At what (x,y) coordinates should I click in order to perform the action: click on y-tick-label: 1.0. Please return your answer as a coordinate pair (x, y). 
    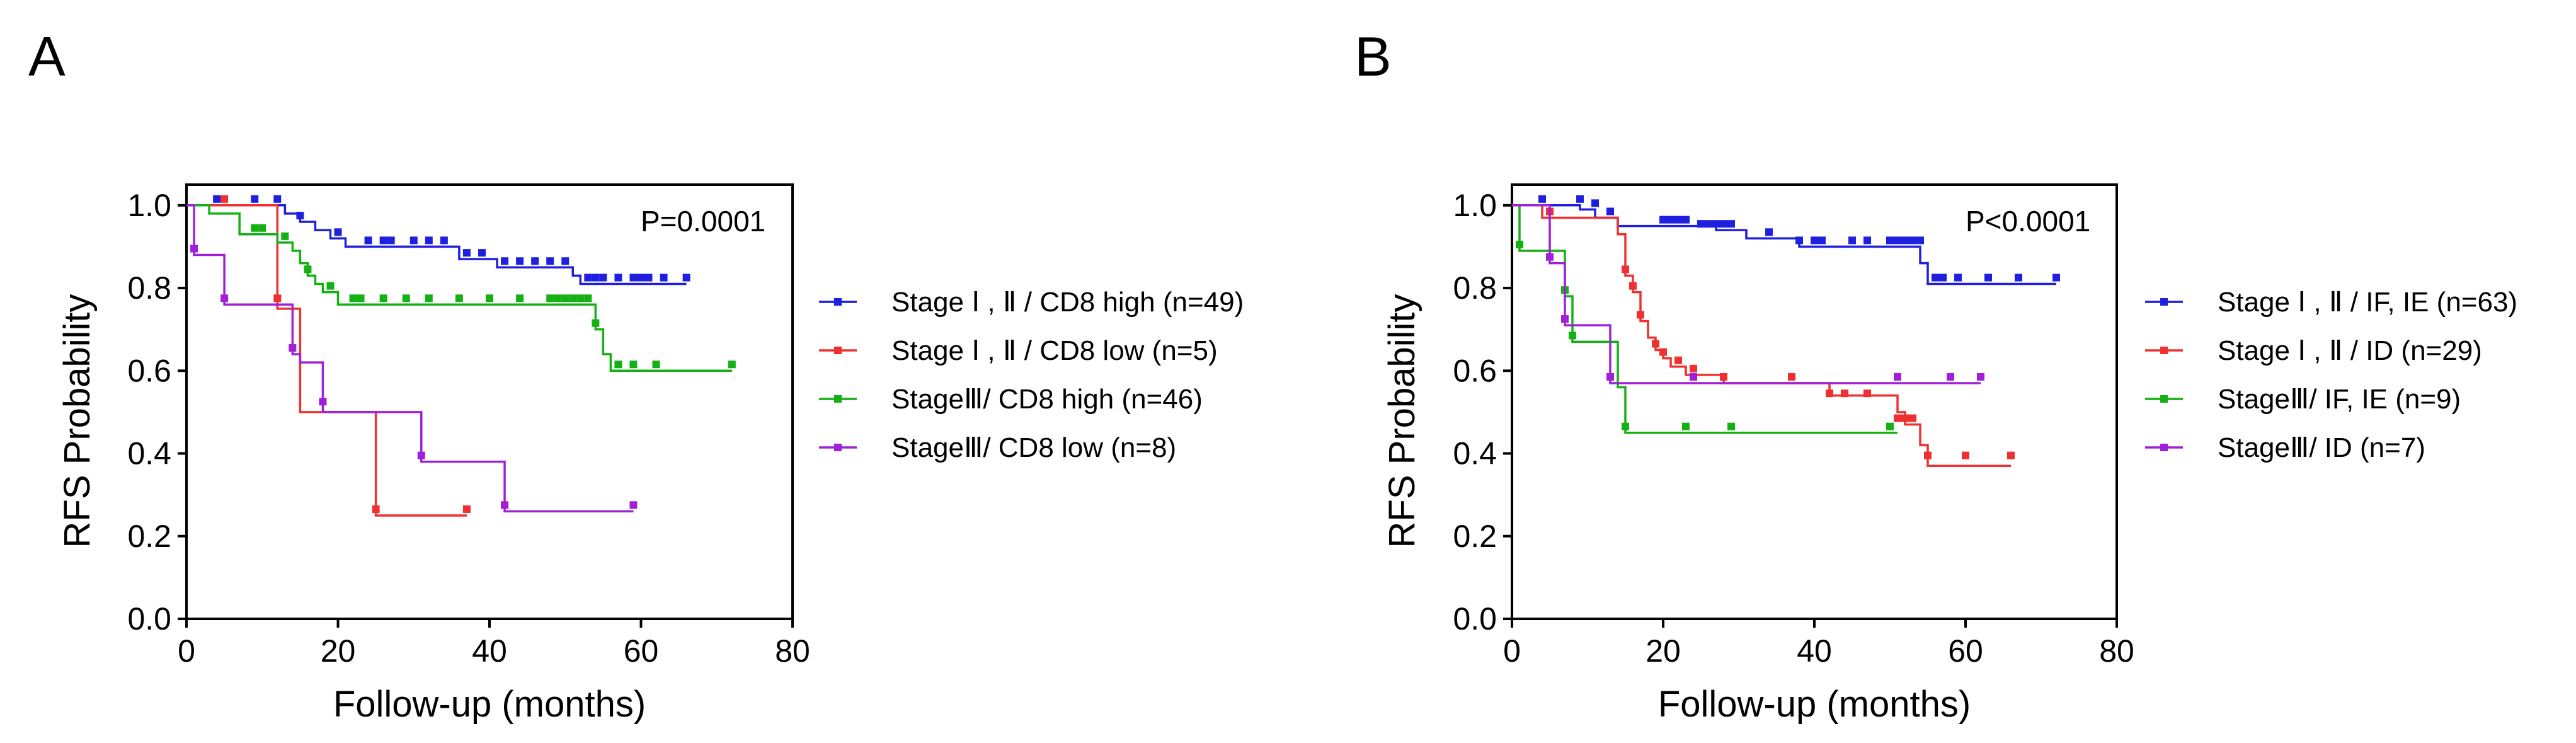
    Looking at the image, I should click on (149, 206).